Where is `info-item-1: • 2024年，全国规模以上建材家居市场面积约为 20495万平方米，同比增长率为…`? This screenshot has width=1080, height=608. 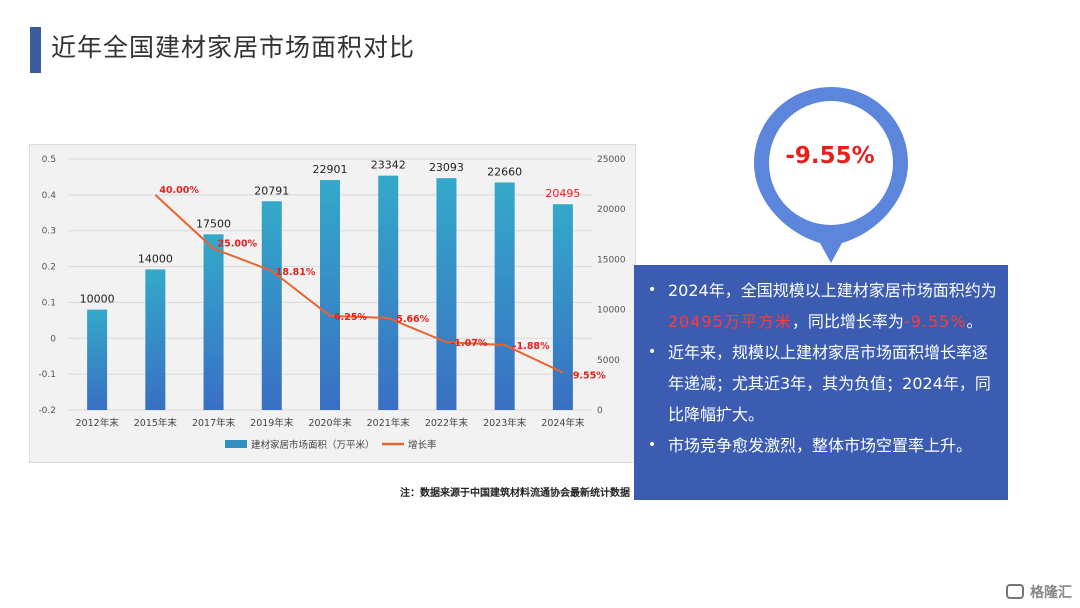 info-item-1: • 2024年，全国规模以上建材家居市场面积约为 20495万平方米，同比增长率为… is located at coordinates (821, 306).